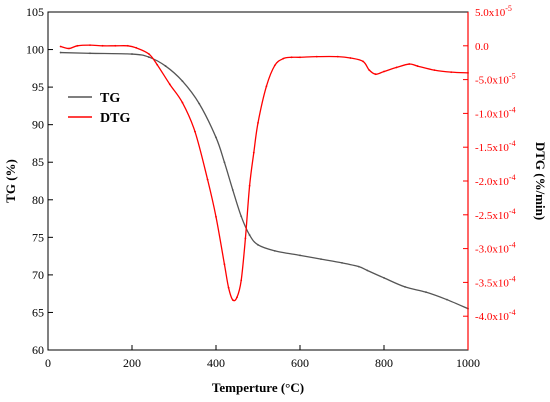 The height and width of the screenshot is (402, 550). What do you see at coordinates (216, 363) in the screenshot?
I see `x-tick-label: 400` at bounding box center [216, 363].